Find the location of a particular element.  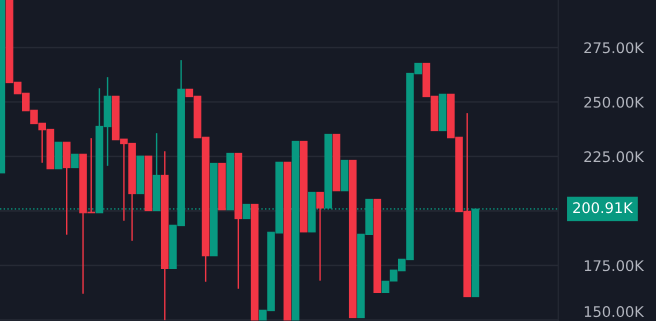

ref-line-label: 200.91K is located at coordinates (603, 208).